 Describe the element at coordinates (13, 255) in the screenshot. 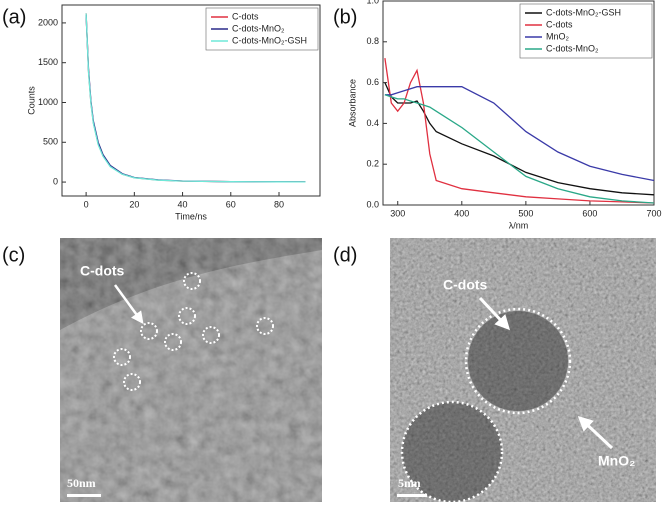

I see `panel-label: (c)` at that location.